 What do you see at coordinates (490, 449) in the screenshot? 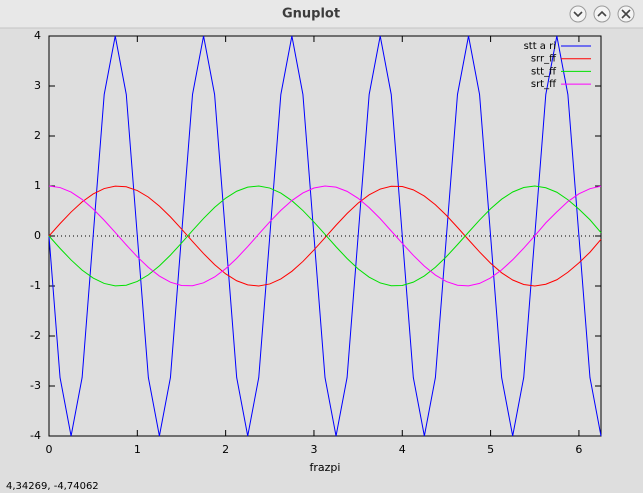
I see `x-tick-label: 5` at bounding box center [490, 449].